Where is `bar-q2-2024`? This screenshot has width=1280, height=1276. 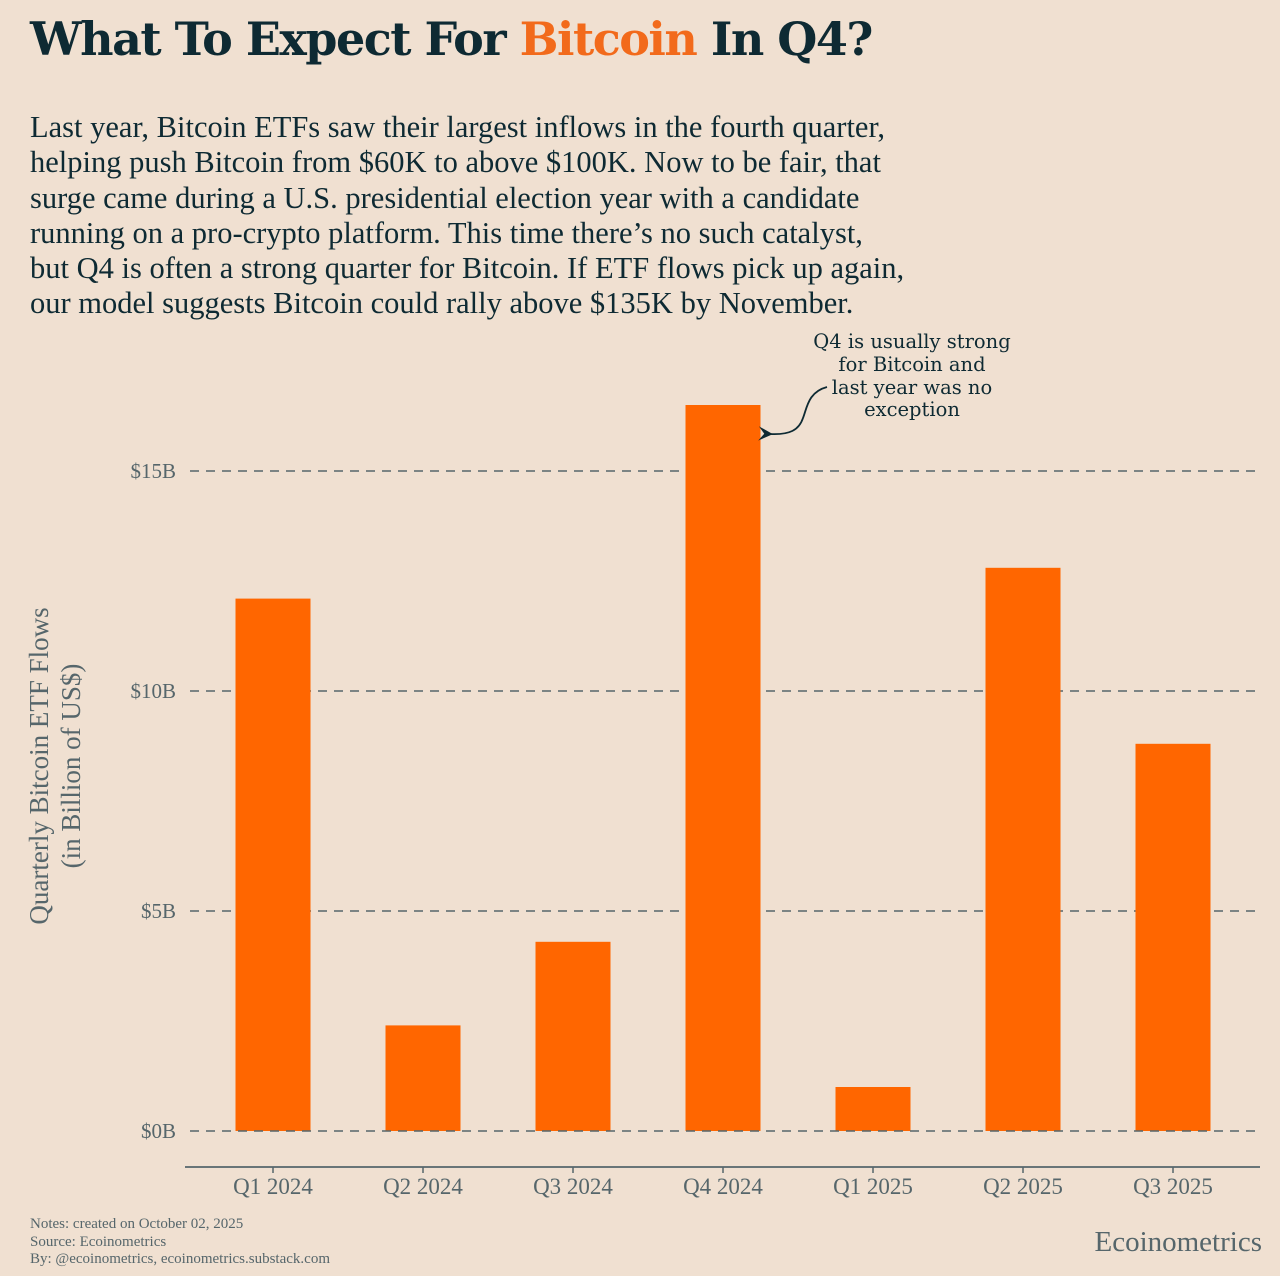
bar-q2-2024 is located at coordinates (423, 1078).